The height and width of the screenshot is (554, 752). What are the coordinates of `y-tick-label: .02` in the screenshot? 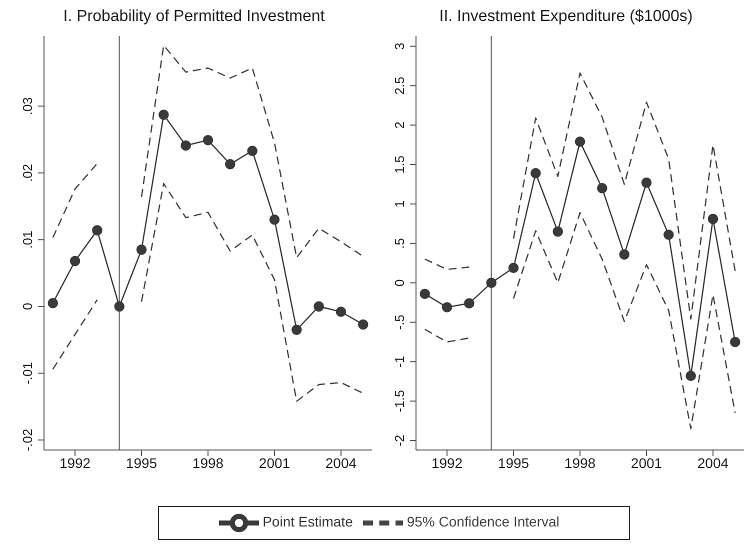 It's located at (27, 173).